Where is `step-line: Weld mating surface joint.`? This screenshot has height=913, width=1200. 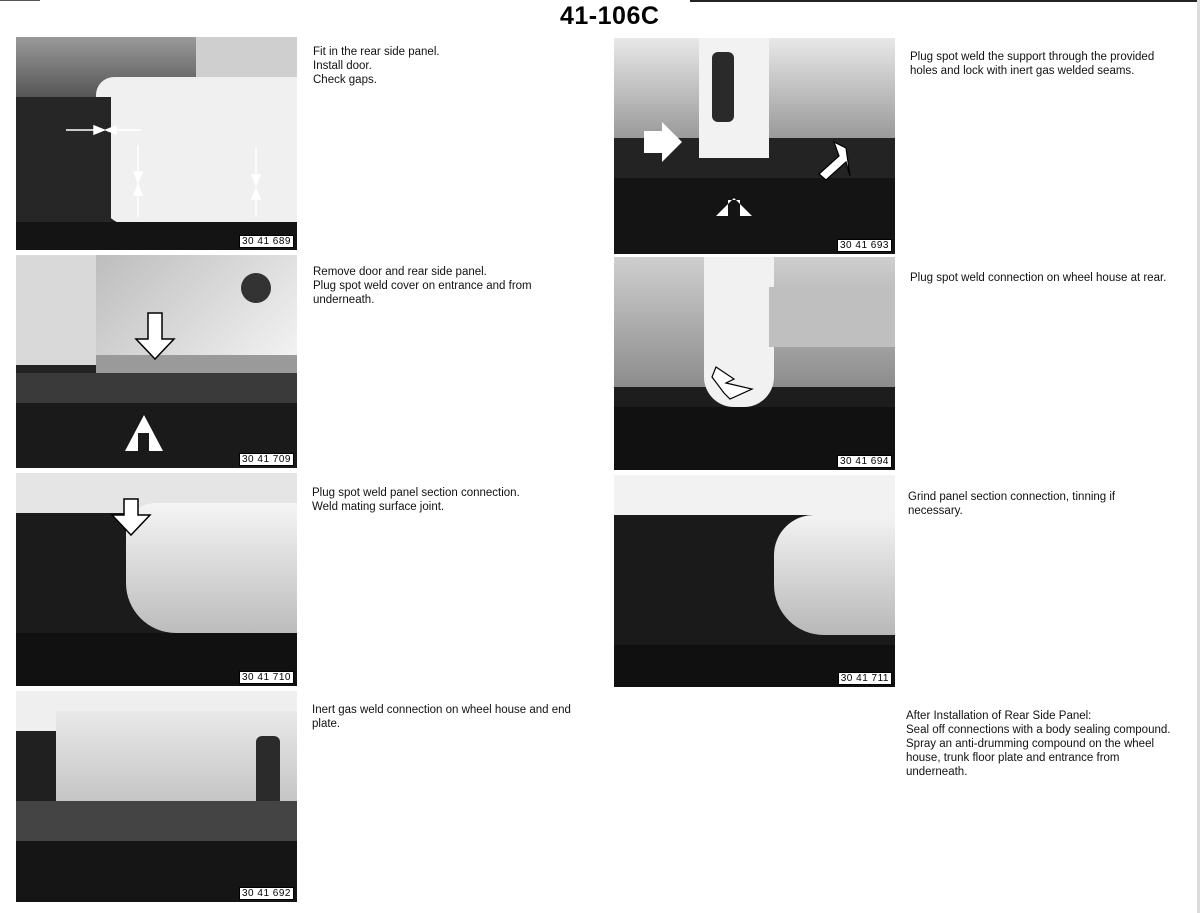
step-line: Weld mating surface joint. is located at coordinates (378, 507).